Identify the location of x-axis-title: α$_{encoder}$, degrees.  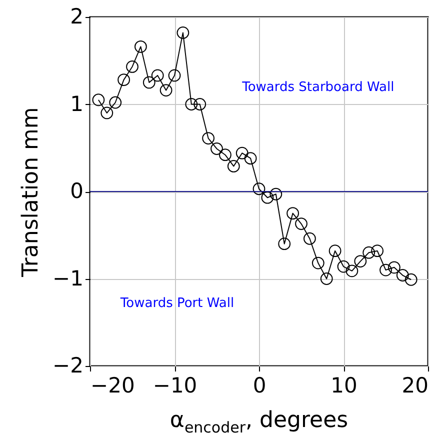
(259, 422).